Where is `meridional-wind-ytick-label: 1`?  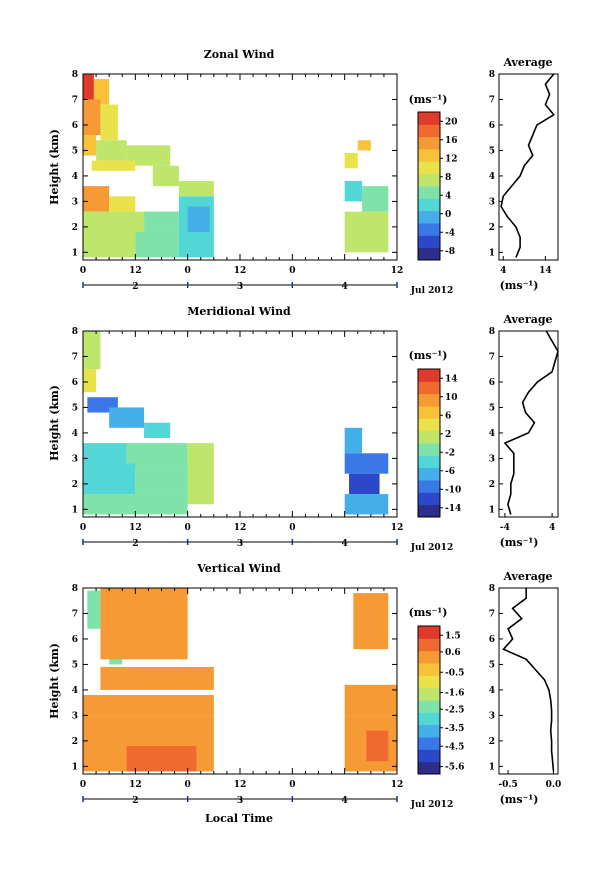
meridional-wind-ytick-label: 1 is located at coordinates (75, 510).